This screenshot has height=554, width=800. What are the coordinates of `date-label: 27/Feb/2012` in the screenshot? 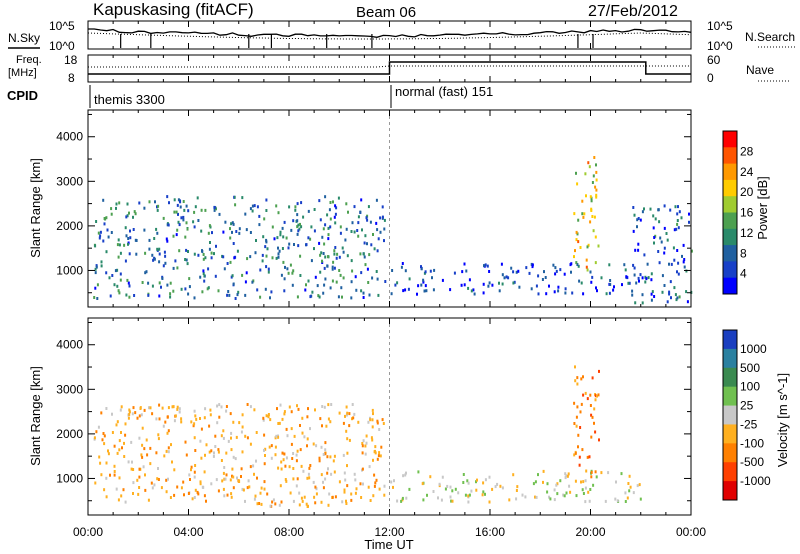 It's located at (633, 11).